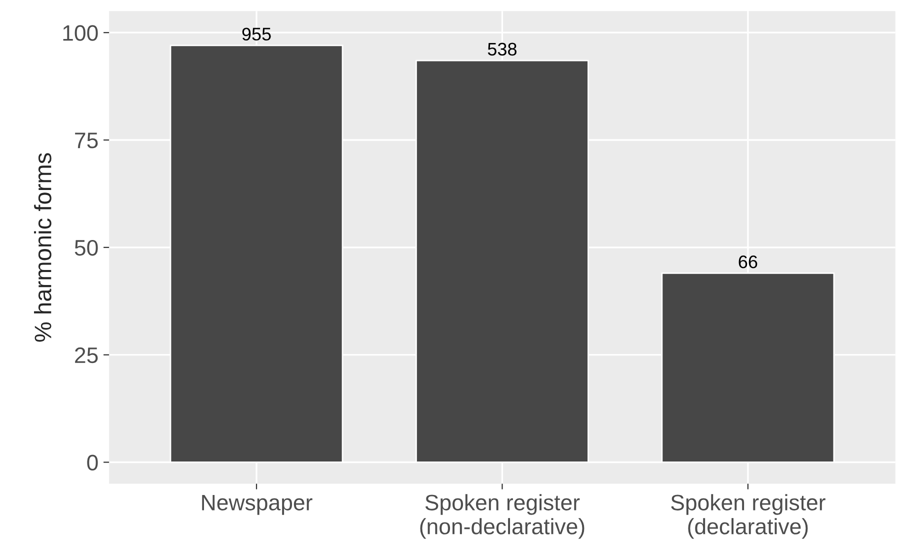  What do you see at coordinates (43, 247) in the screenshot?
I see `y-axis-title: % harmonic forms` at bounding box center [43, 247].